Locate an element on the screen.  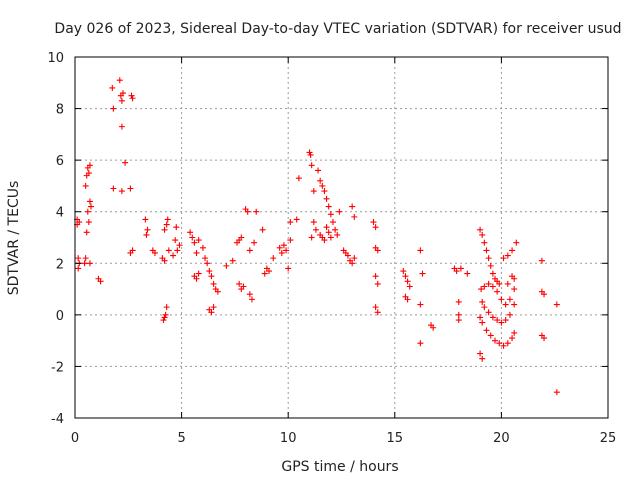
x-tick-label: 20 is located at coordinates (501, 438).